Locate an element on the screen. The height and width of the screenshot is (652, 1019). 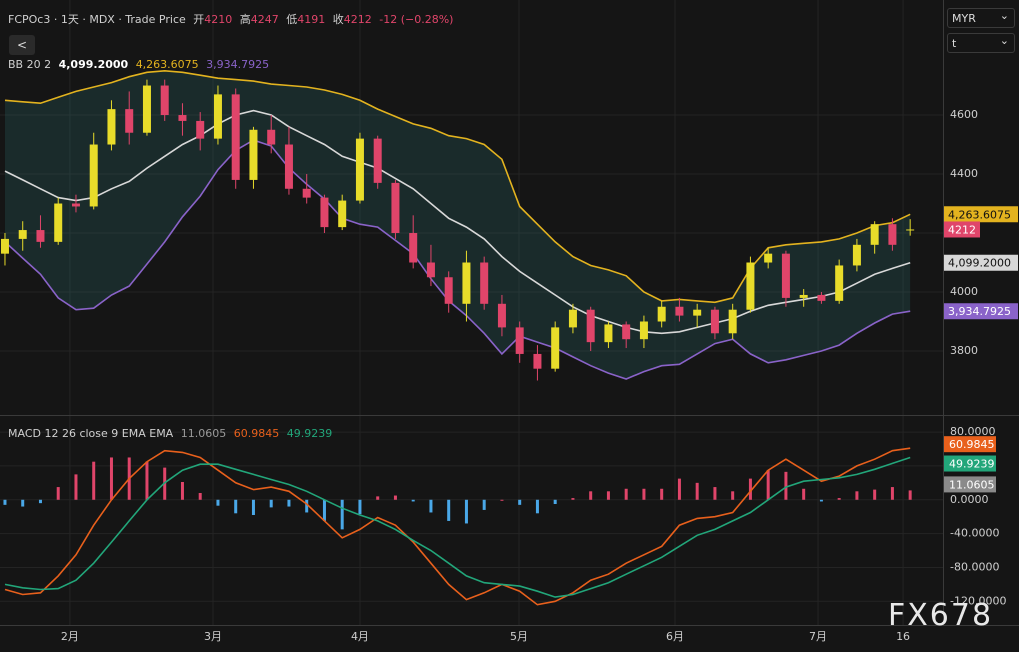
ohlc-value: 4210 is located at coordinates (218, 19).